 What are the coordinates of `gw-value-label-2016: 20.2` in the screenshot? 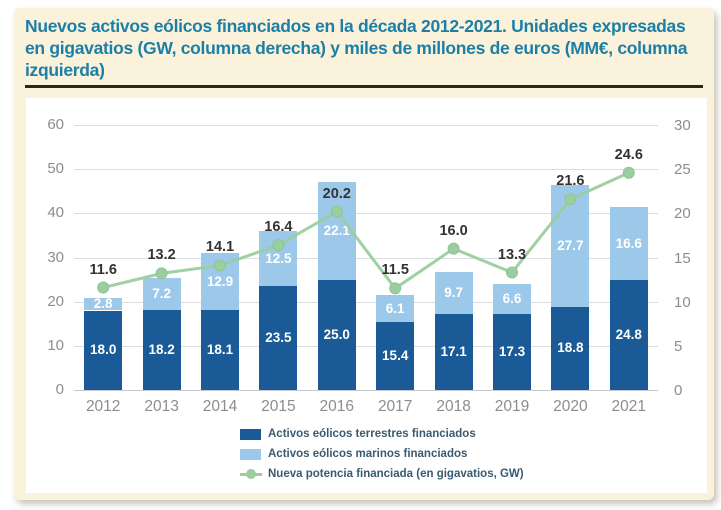 It's located at (336, 193).